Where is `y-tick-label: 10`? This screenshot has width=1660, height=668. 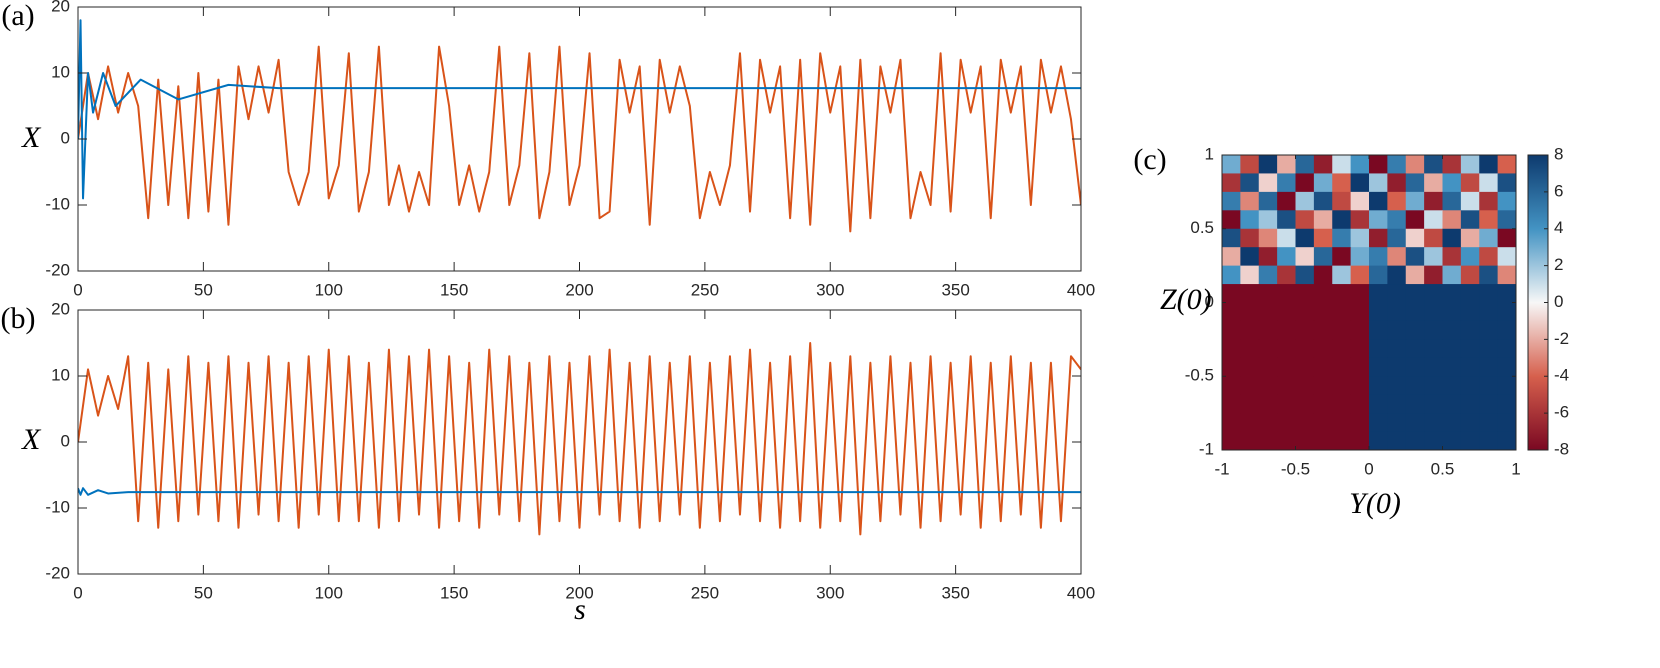 y-tick-label: 10 is located at coordinates (60, 71).